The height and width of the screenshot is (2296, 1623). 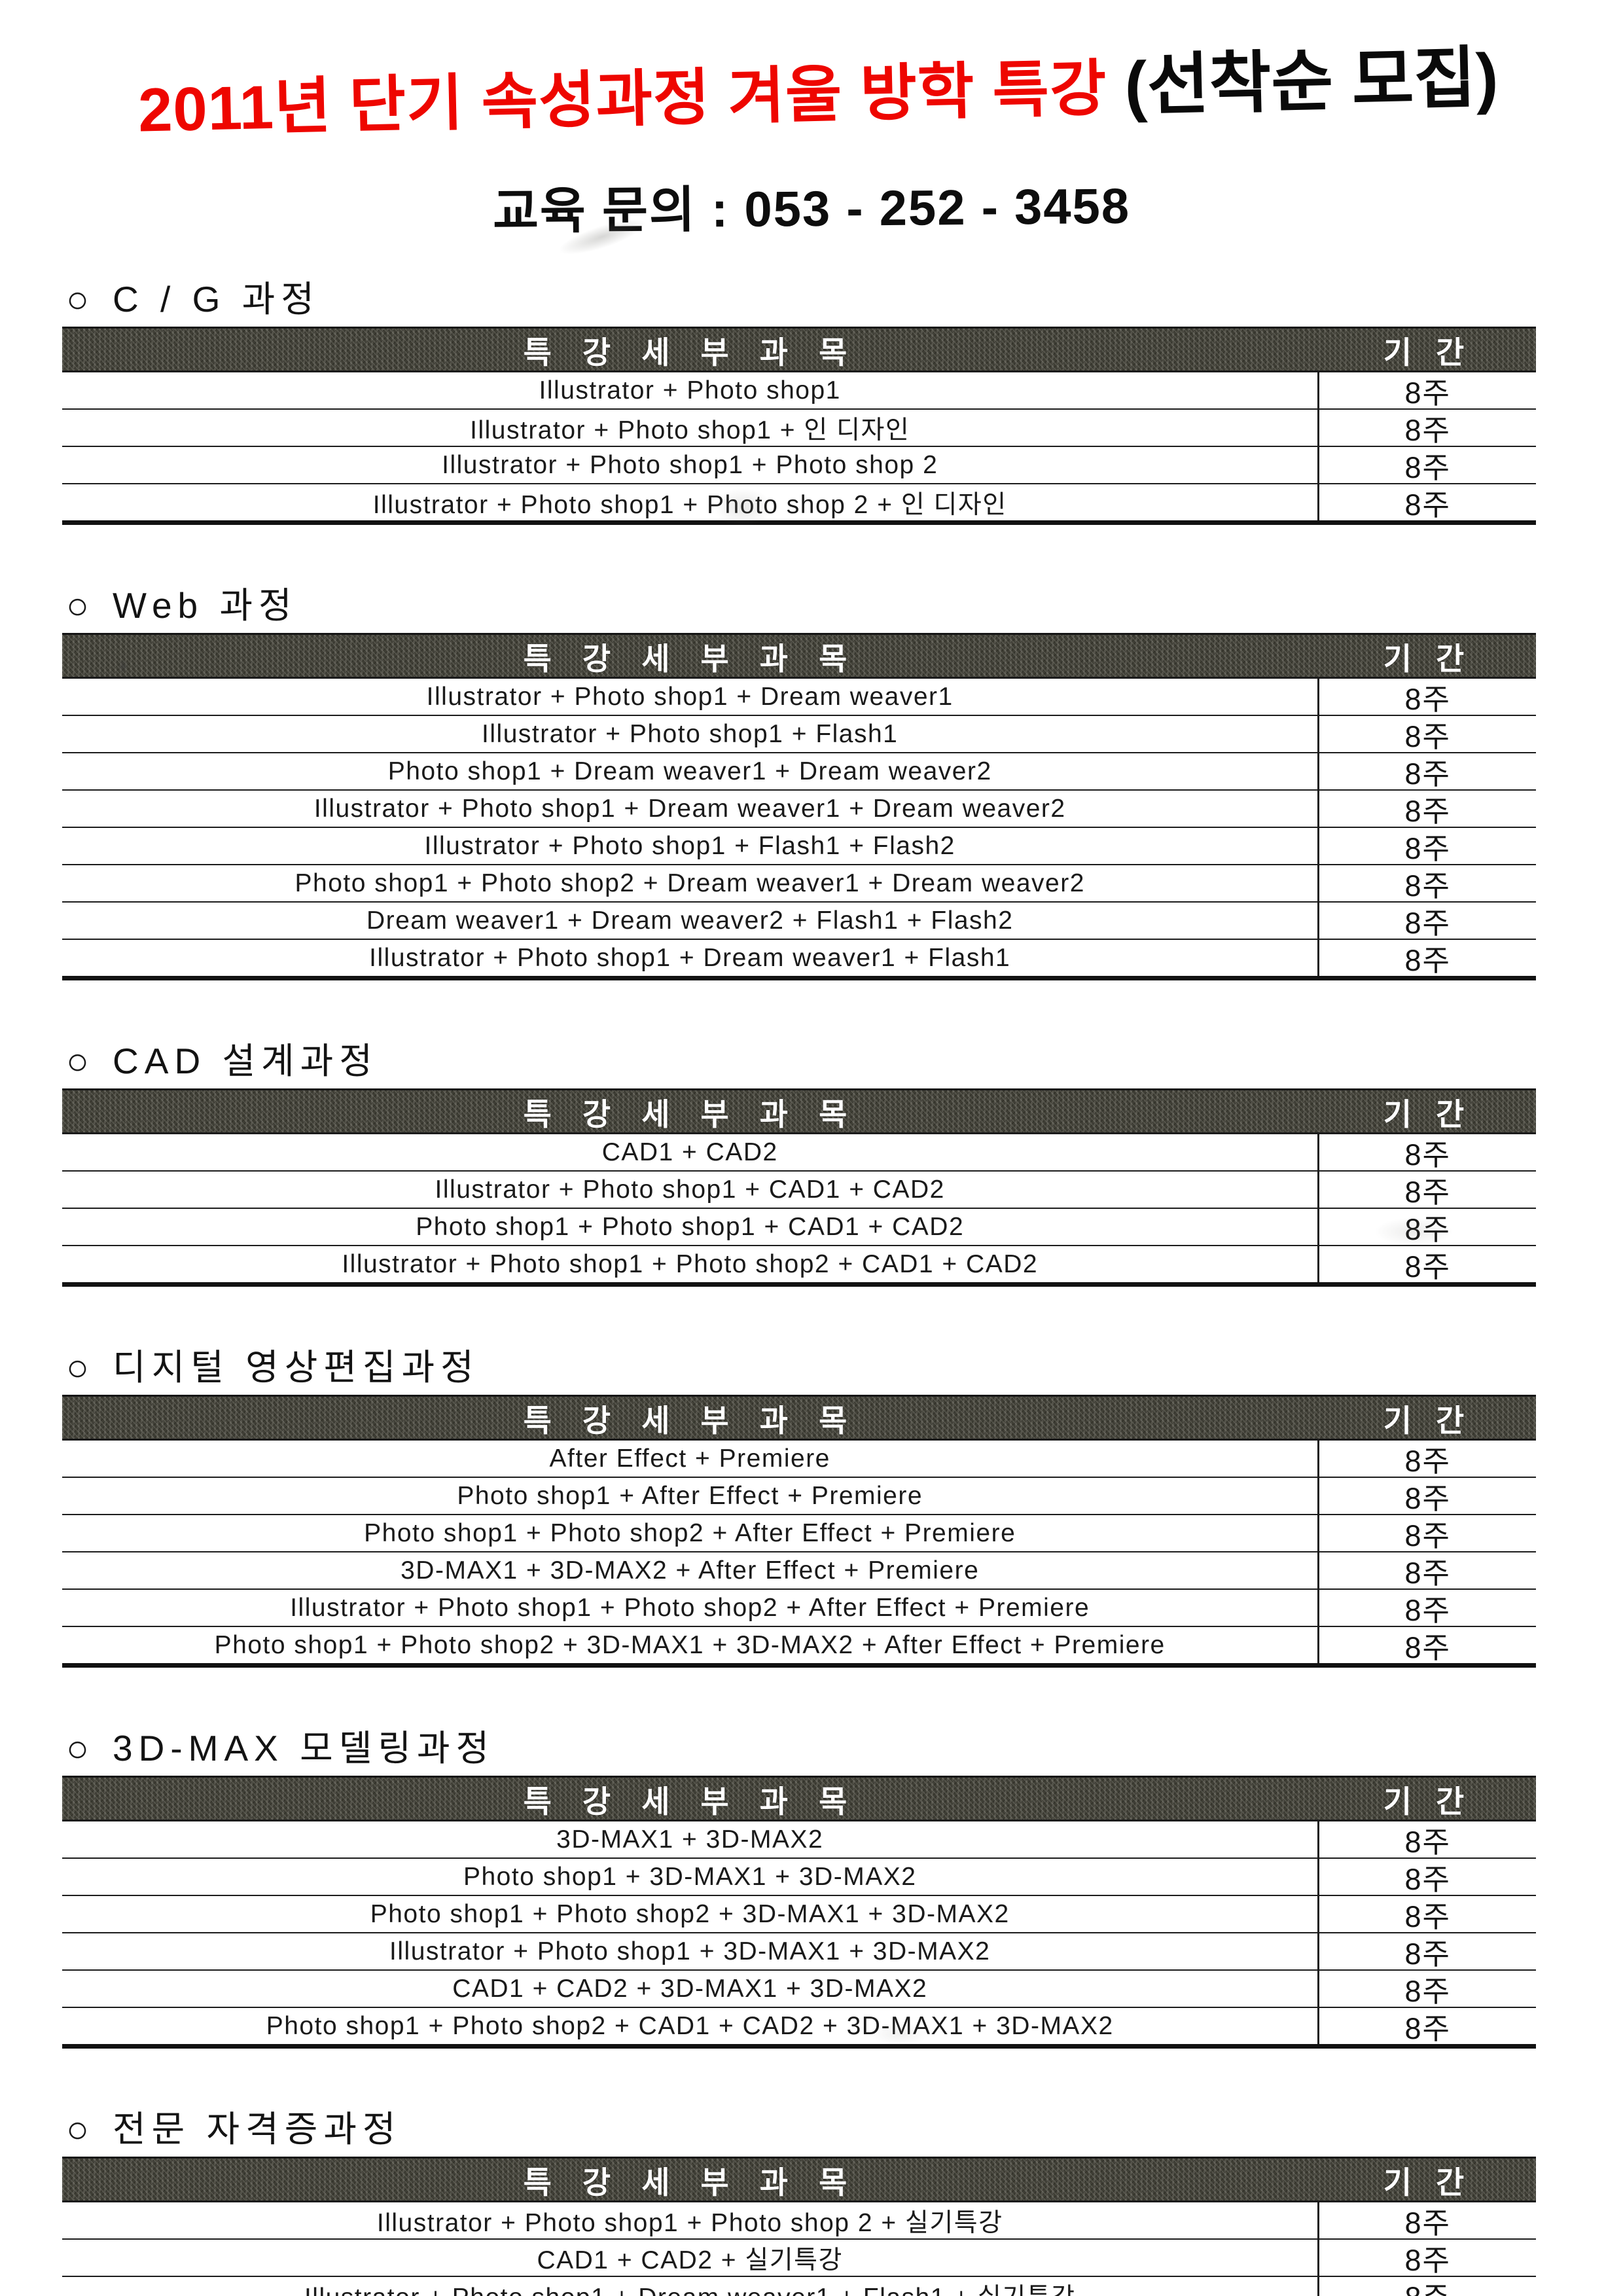 What do you see at coordinates (690, 1988) in the screenshot?
I see `course-combination: CAD1 + CAD2 + 3D-MAX1 + 3D-MAX2` at bounding box center [690, 1988].